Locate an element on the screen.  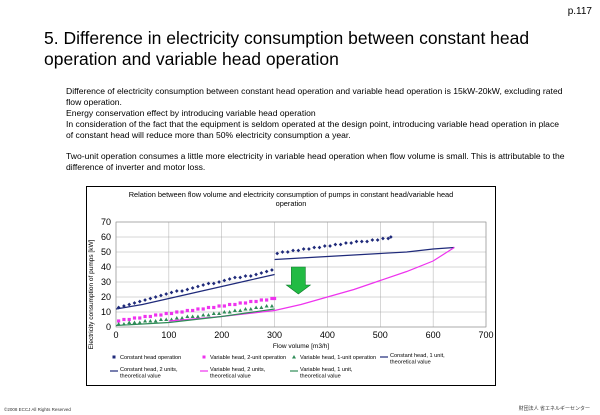
legend-label: Constant head, 1 unit, theoretical value is located at coordinates (417, 359).